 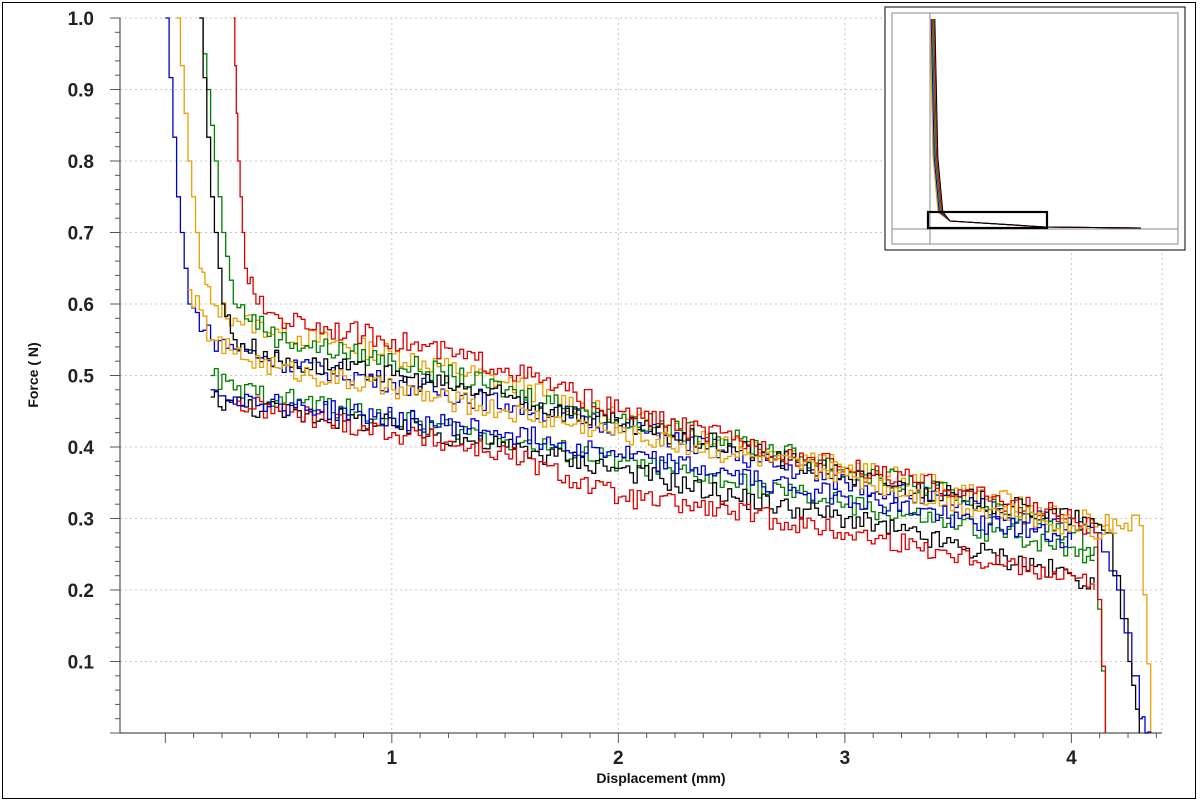 I want to click on x-tick-label: 1, so click(x=392, y=758).